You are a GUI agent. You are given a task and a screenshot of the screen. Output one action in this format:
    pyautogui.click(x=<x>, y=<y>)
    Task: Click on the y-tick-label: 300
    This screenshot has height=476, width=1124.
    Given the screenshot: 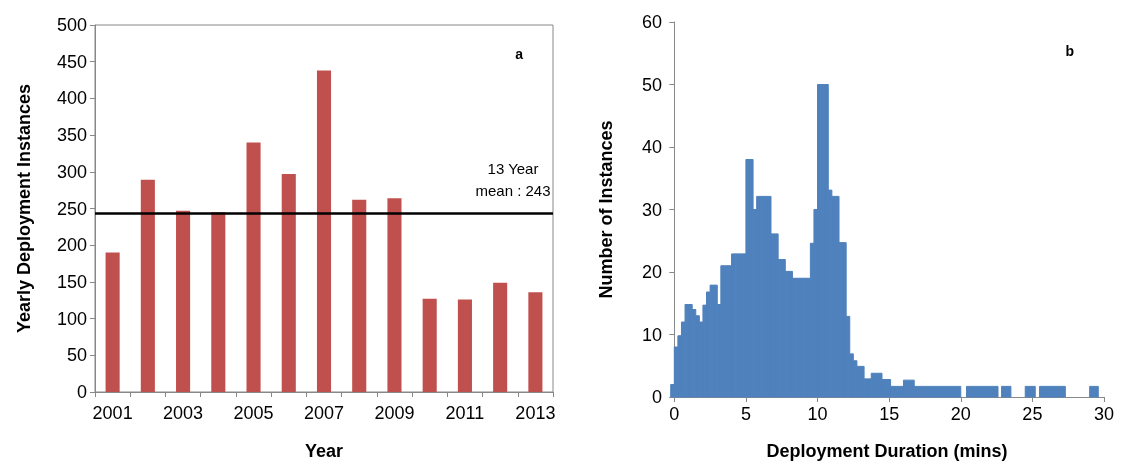 What is the action you would take?
    pyautogui.click(x=71, y=171)
    